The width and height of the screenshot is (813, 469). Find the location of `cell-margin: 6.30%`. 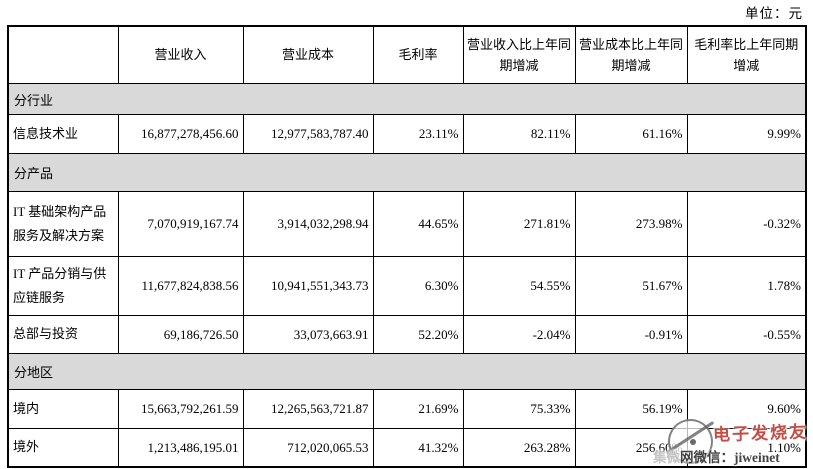

cell-margin: 6.30% is located at coordinates (418, 286).